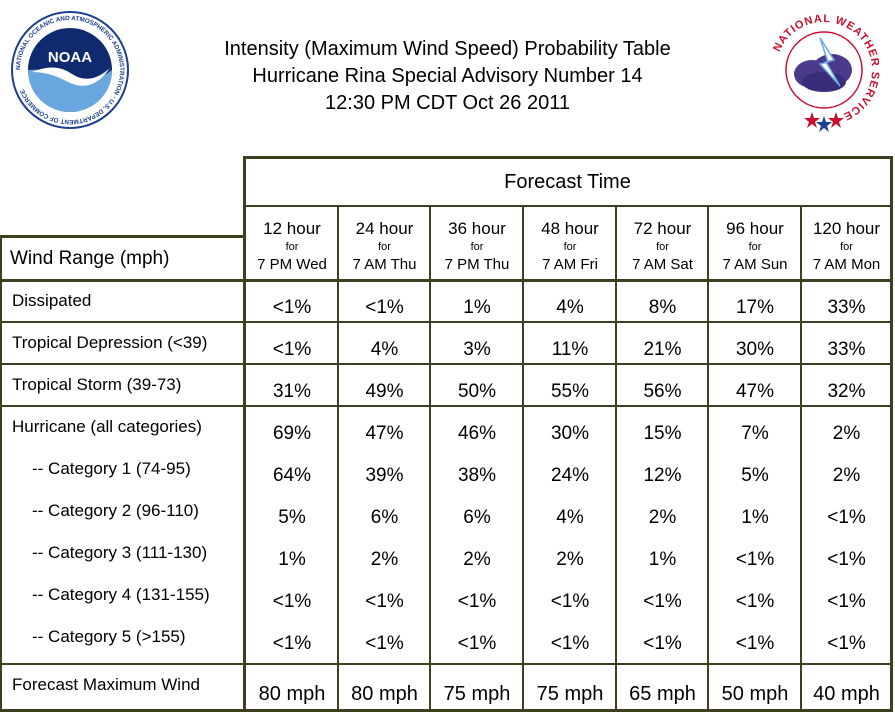  I want to click on table-cell: 38%, so click(477, 475).